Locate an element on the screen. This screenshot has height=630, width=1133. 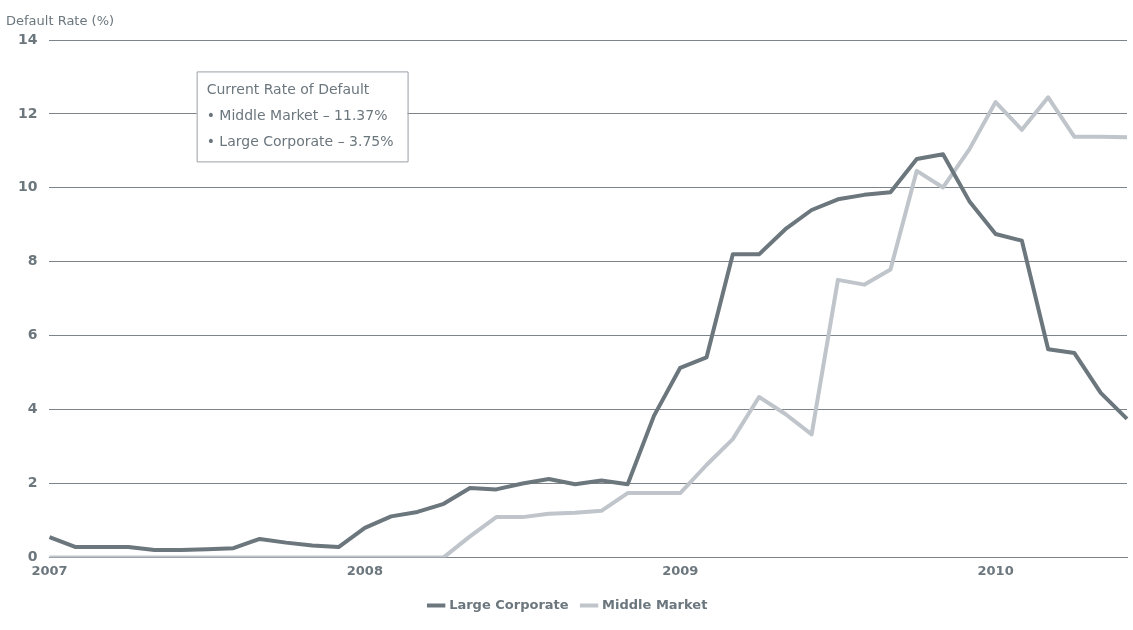
x-tick-label: 2007 is located at coordinates (49, 570).